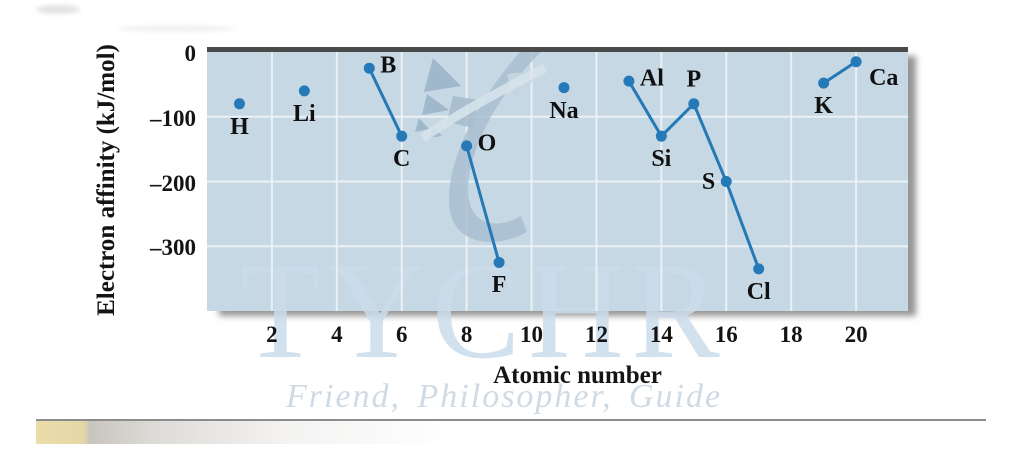  I want to click on data-point-Li, so click(304, 91).